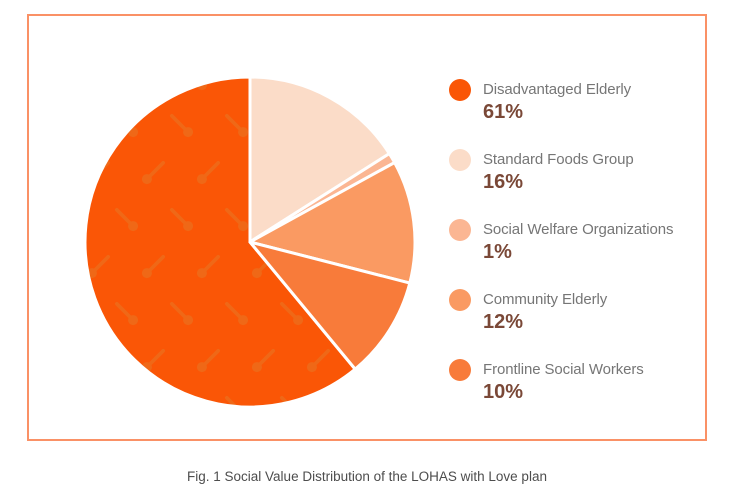  What do you see at coordinates (557, 102) in the screenshot?
I see `legend-text: Disadvantaged Elderly 61%` at bounding box center [557, 102].